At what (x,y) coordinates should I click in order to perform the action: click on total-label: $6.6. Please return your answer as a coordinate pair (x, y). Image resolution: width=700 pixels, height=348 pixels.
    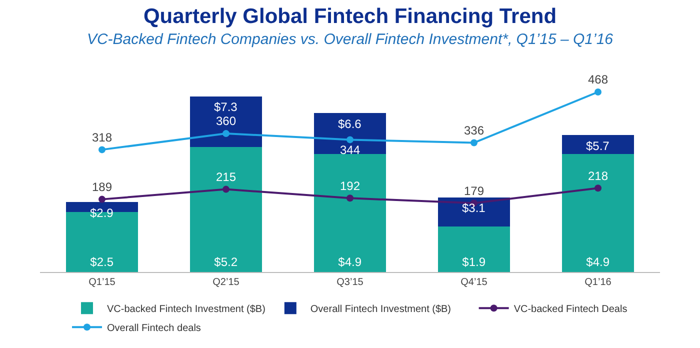
    Looking at the image, I should click on (350, 124).